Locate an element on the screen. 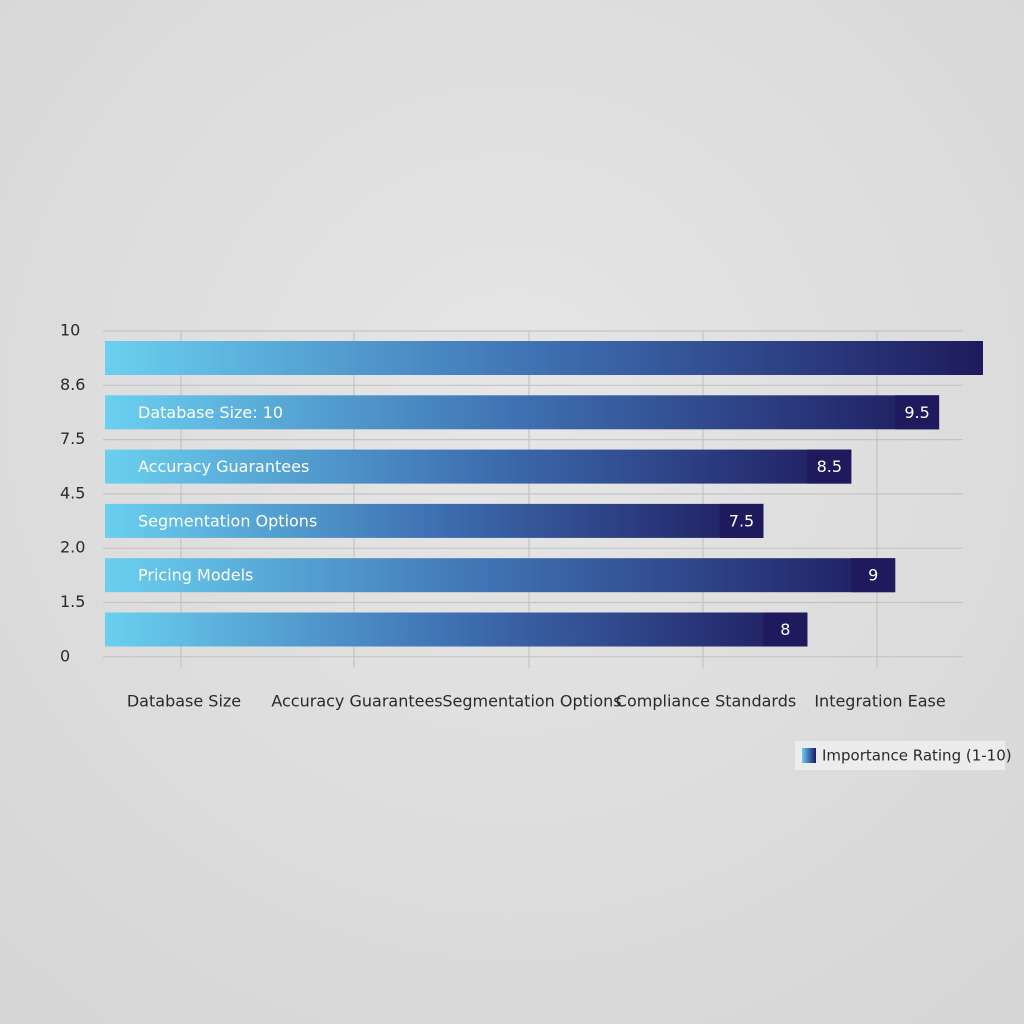  value-label: 9.5 is located at coordinates (916, 412).